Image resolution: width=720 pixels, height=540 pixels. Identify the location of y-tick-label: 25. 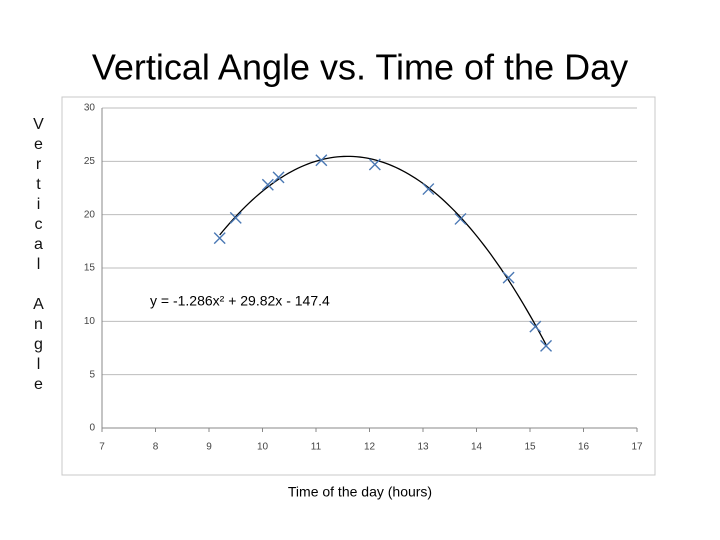
(90, 161).